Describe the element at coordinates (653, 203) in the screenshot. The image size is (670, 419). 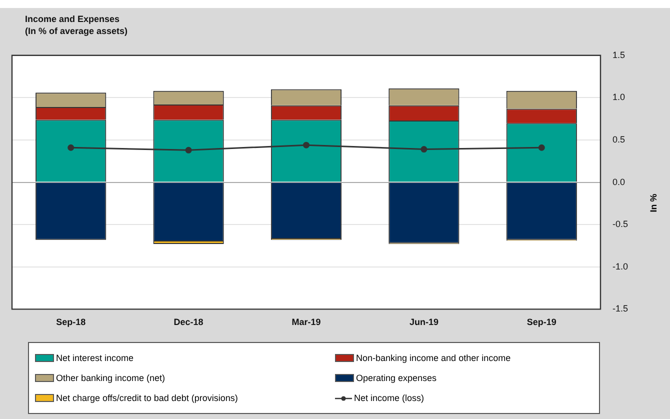
I see `y-axis-title: In %` at that location.